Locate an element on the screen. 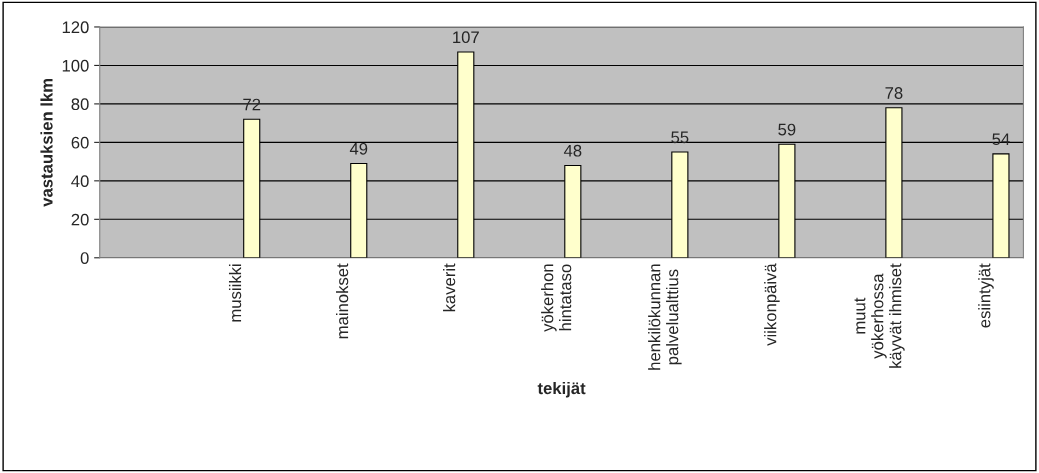  data-label: 49 is located at coordinates (358, 148).